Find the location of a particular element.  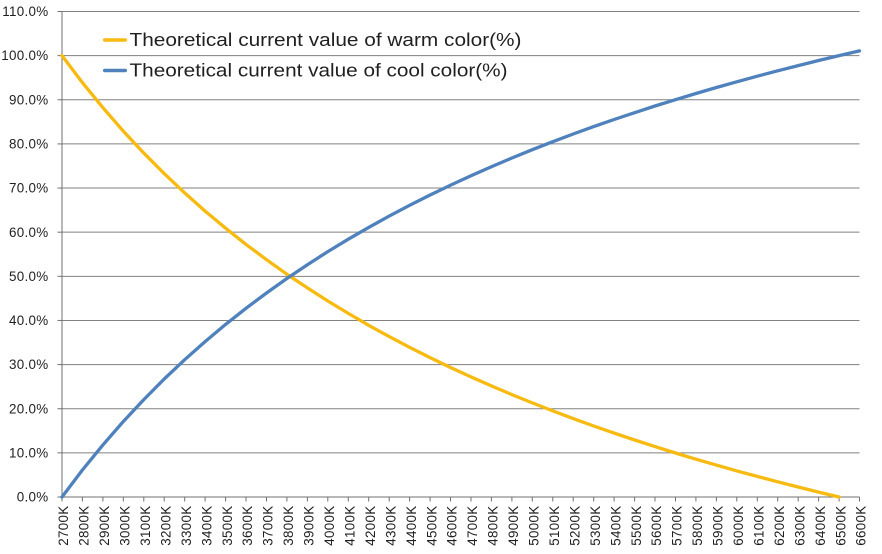

svg-text: 3200K is located at coordinates (165, 526).